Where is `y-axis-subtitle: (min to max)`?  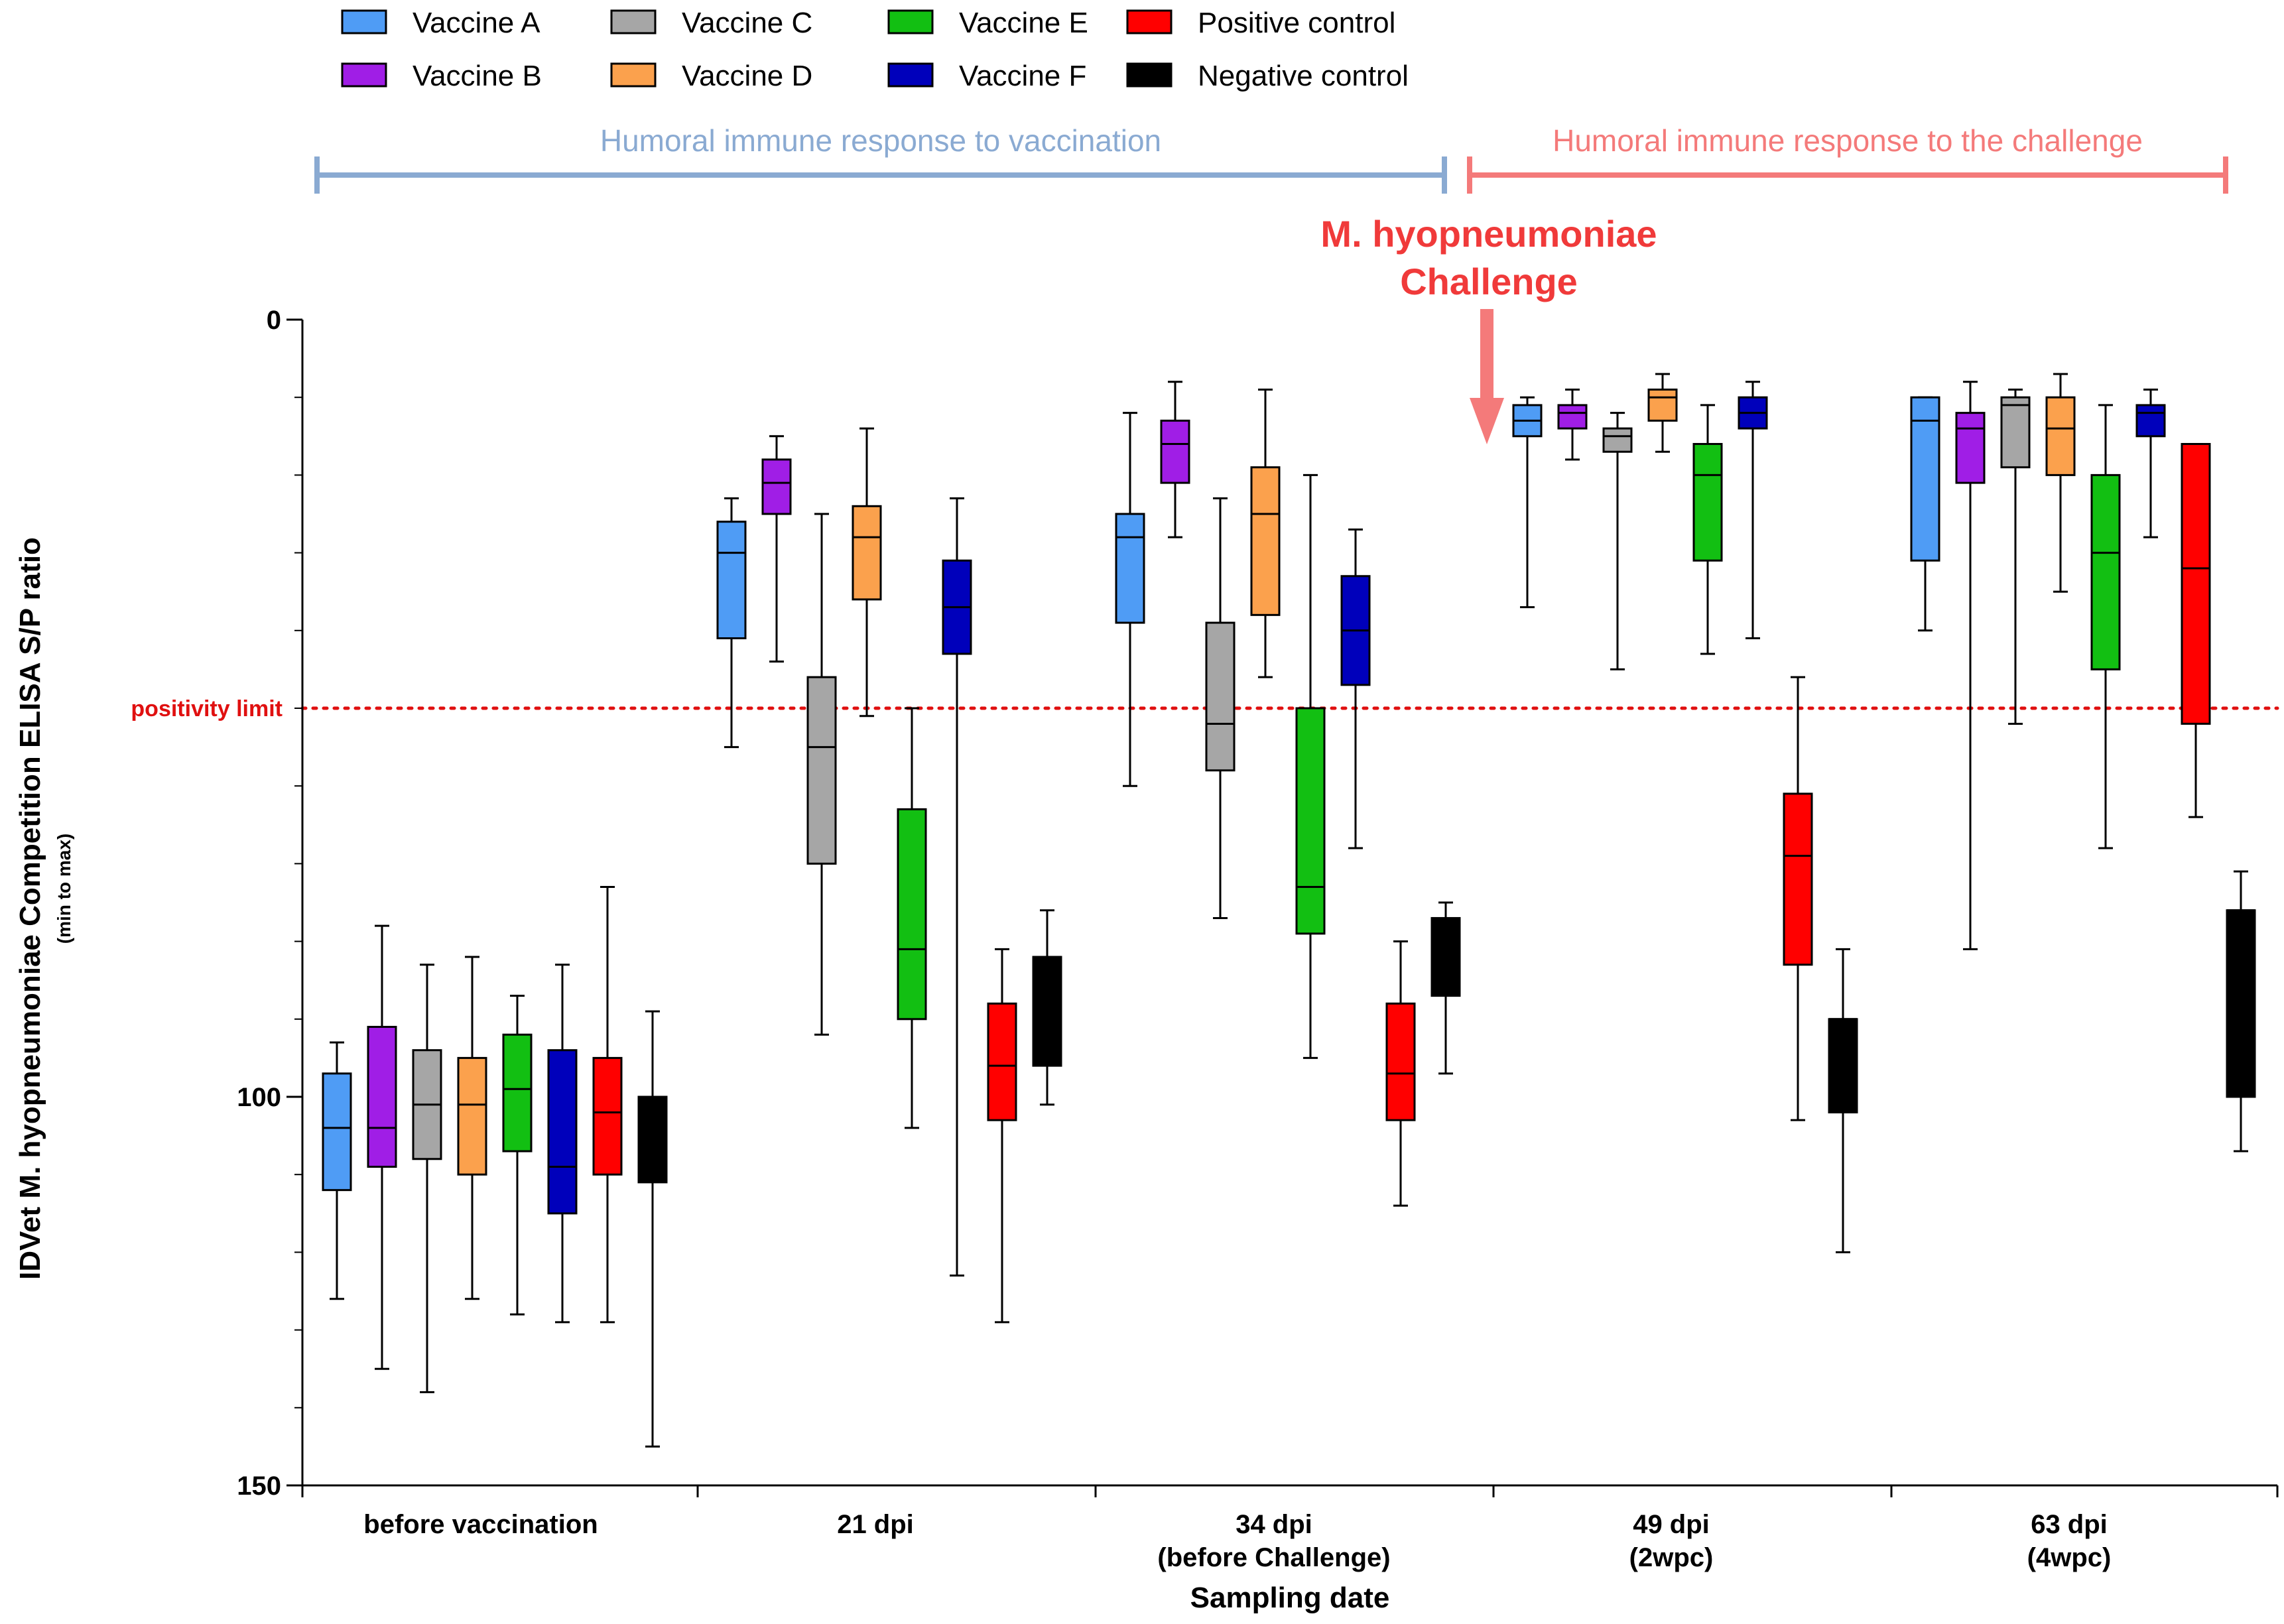 y-axis-subtitle: (min to max) is located at coordinates (64, 889).